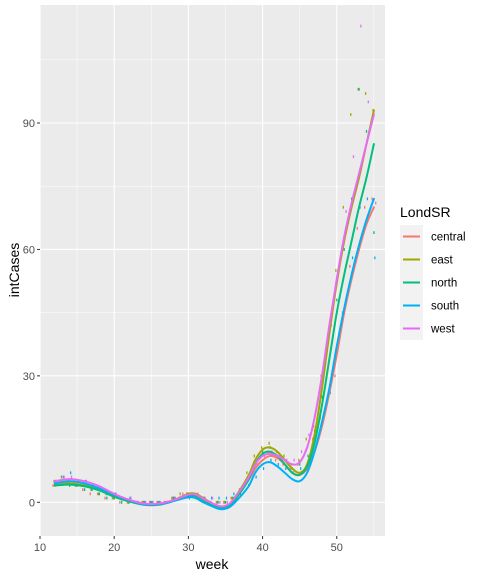 This screenshot has height=578, width=484. What do you see at coordinates (212, 564) in the screenshot?
I see `x-axis-title: week` at bounding box center [212, 564].